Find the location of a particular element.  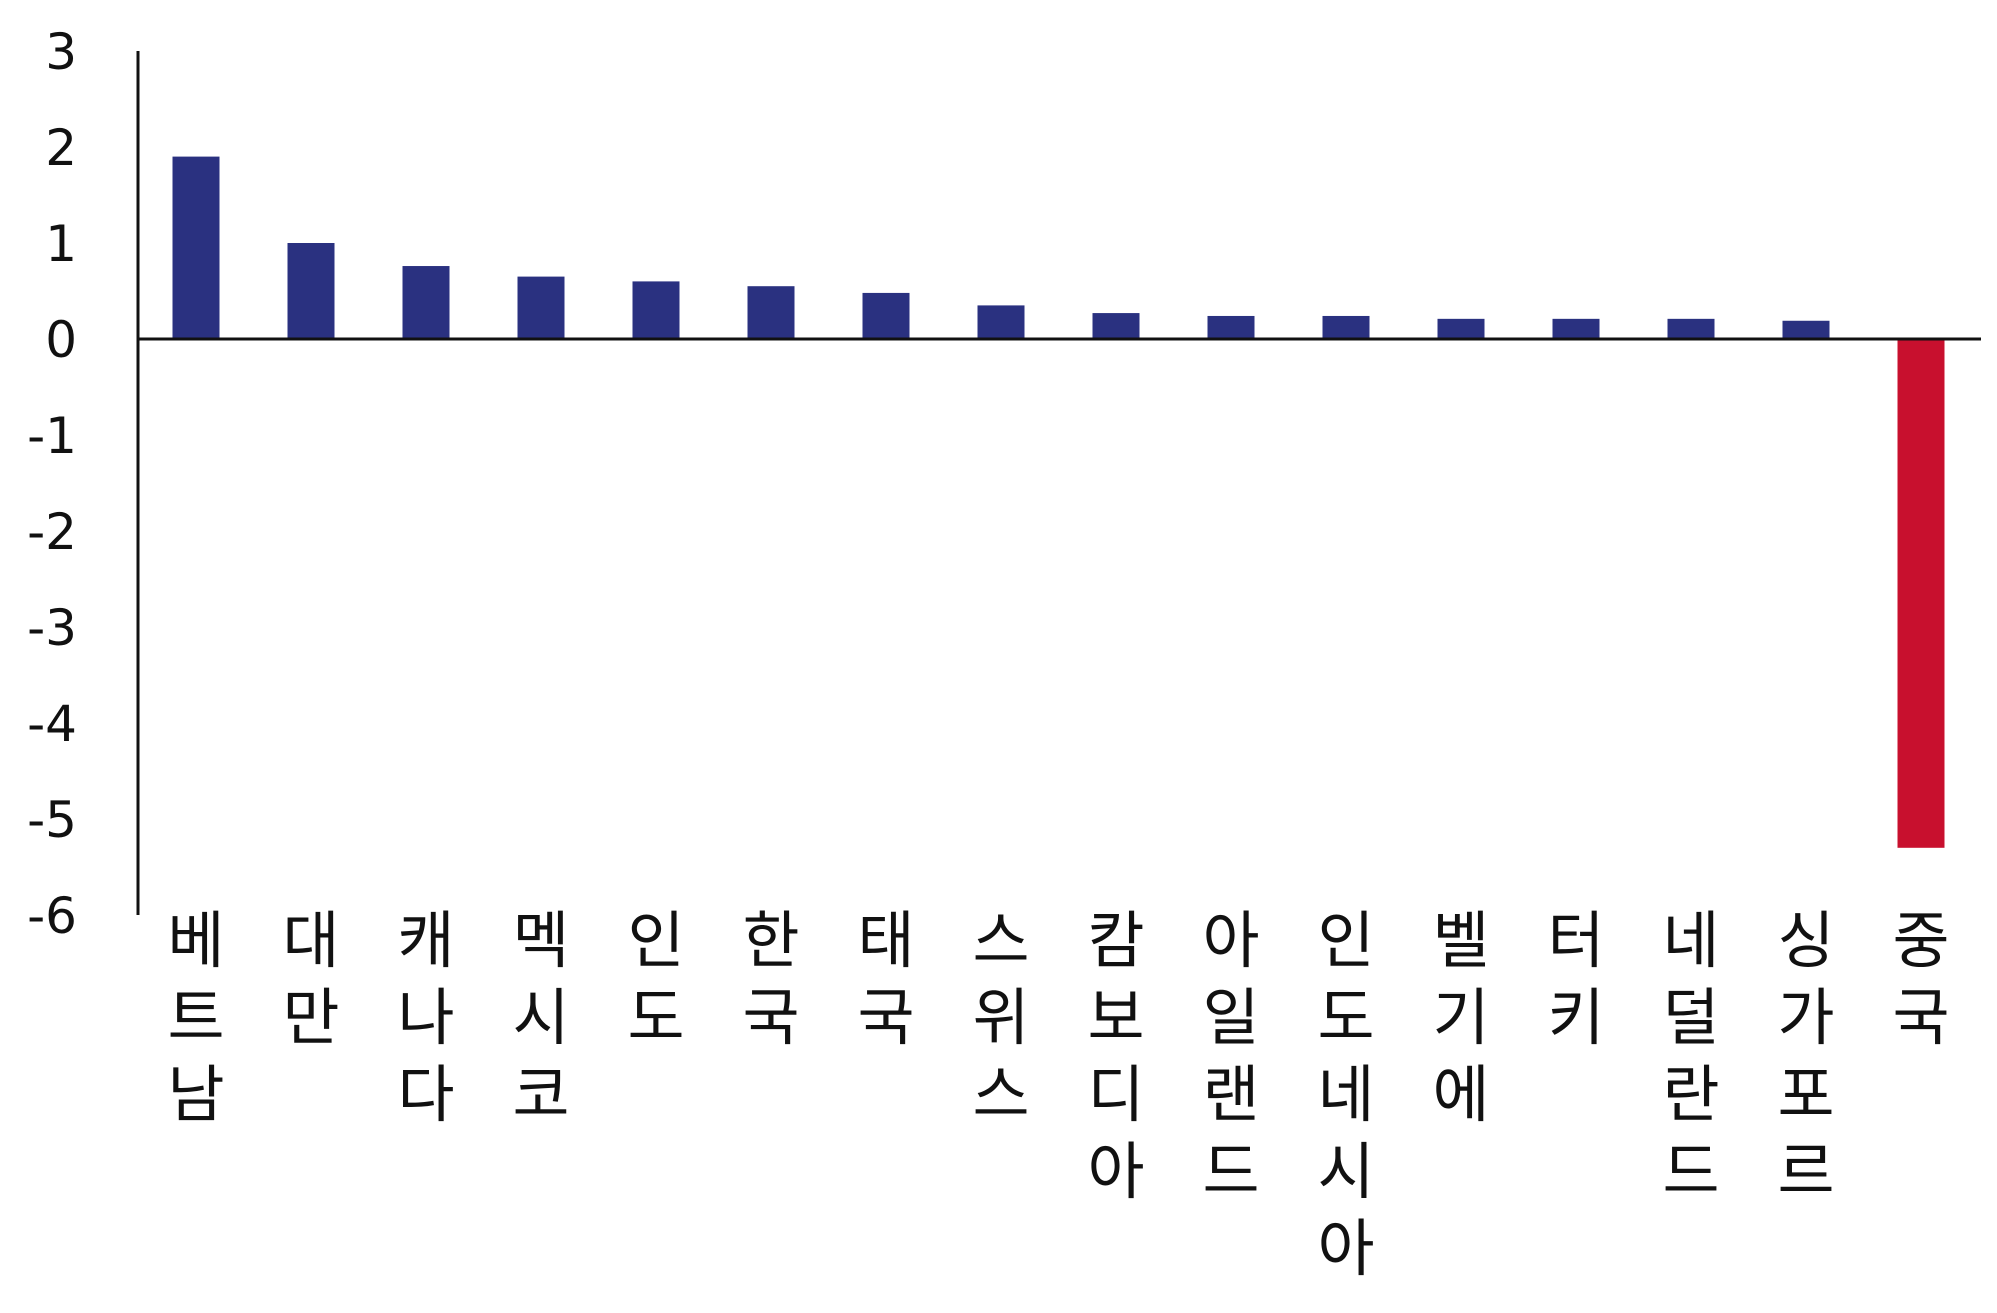

y-tick-label: -6 is located at coordinates (52, 916).